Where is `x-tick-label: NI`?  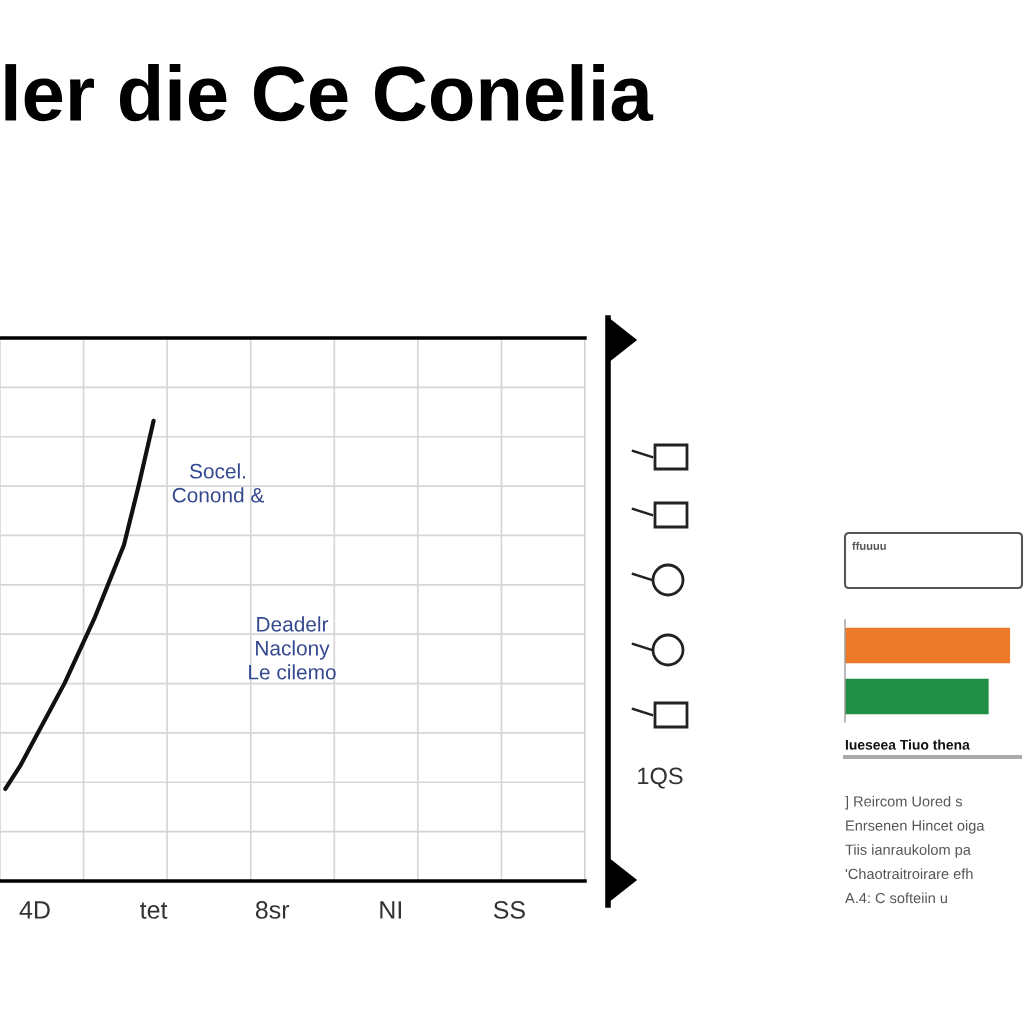
x-tick-label: NI is located at coordinates (390, 910).